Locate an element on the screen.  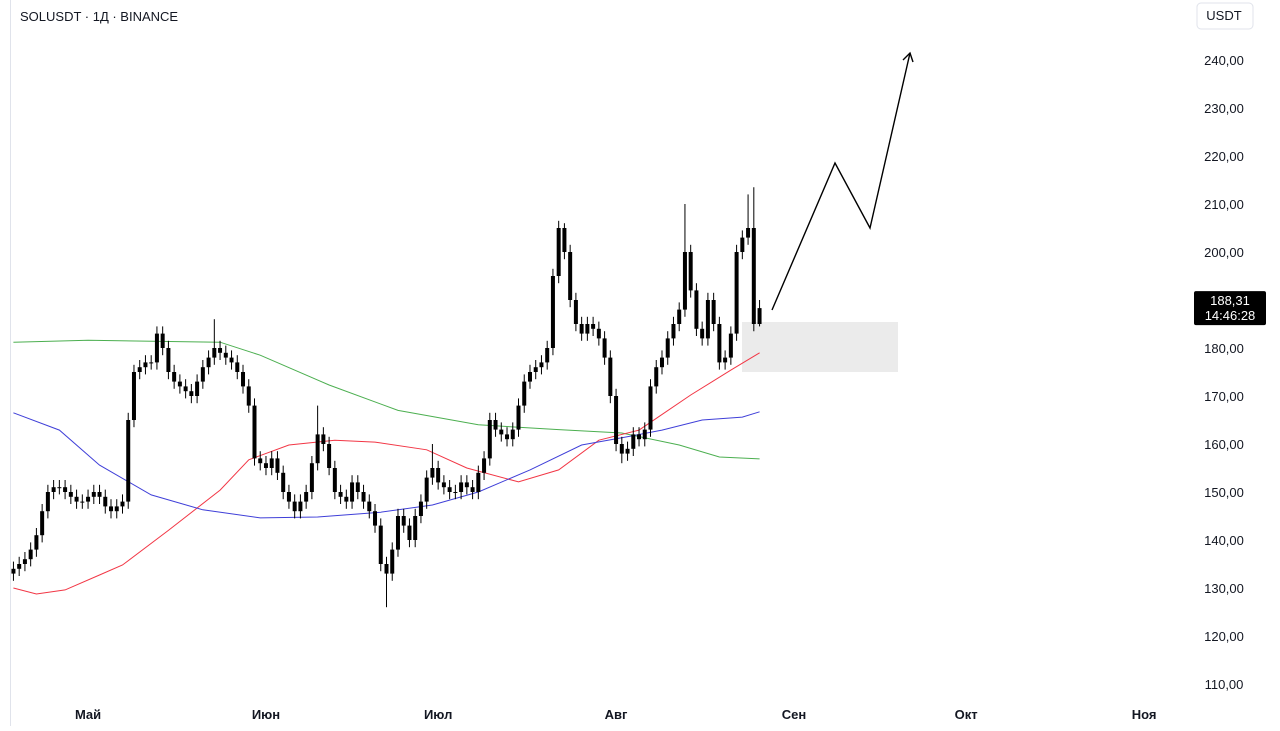
countdown-label: 14:46:28 is located at coordinates (1230, 315).